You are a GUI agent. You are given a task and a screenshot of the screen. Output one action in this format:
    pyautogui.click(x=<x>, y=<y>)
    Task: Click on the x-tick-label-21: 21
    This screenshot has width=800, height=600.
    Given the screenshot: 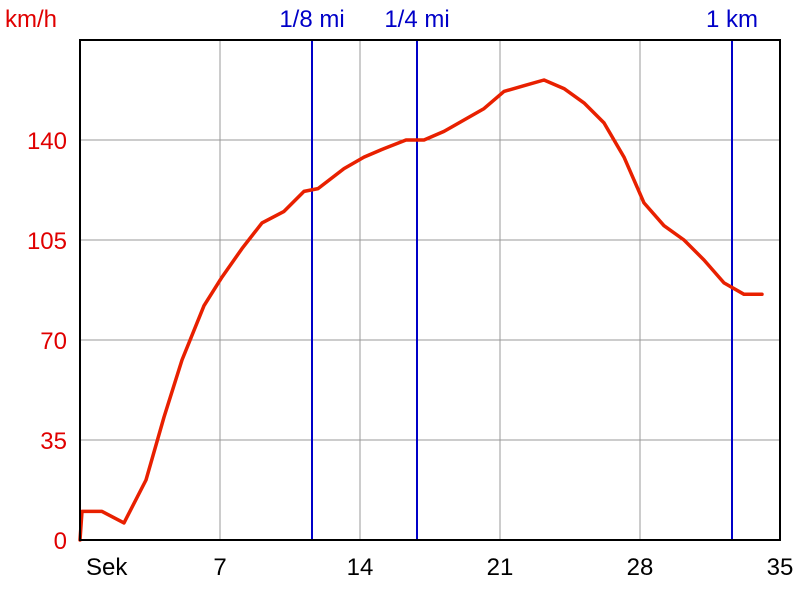 What is the action you would take?
    pyautogui.click(x=500, y=567)
    